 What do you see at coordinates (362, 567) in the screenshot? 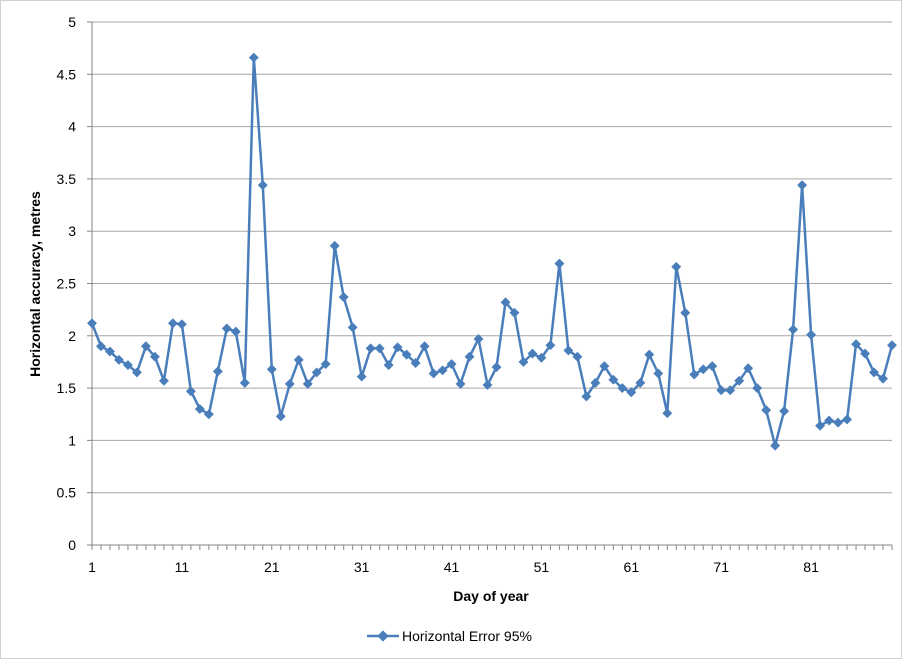
I see `x-tick-label: 31` at bounding box center [362, 567].